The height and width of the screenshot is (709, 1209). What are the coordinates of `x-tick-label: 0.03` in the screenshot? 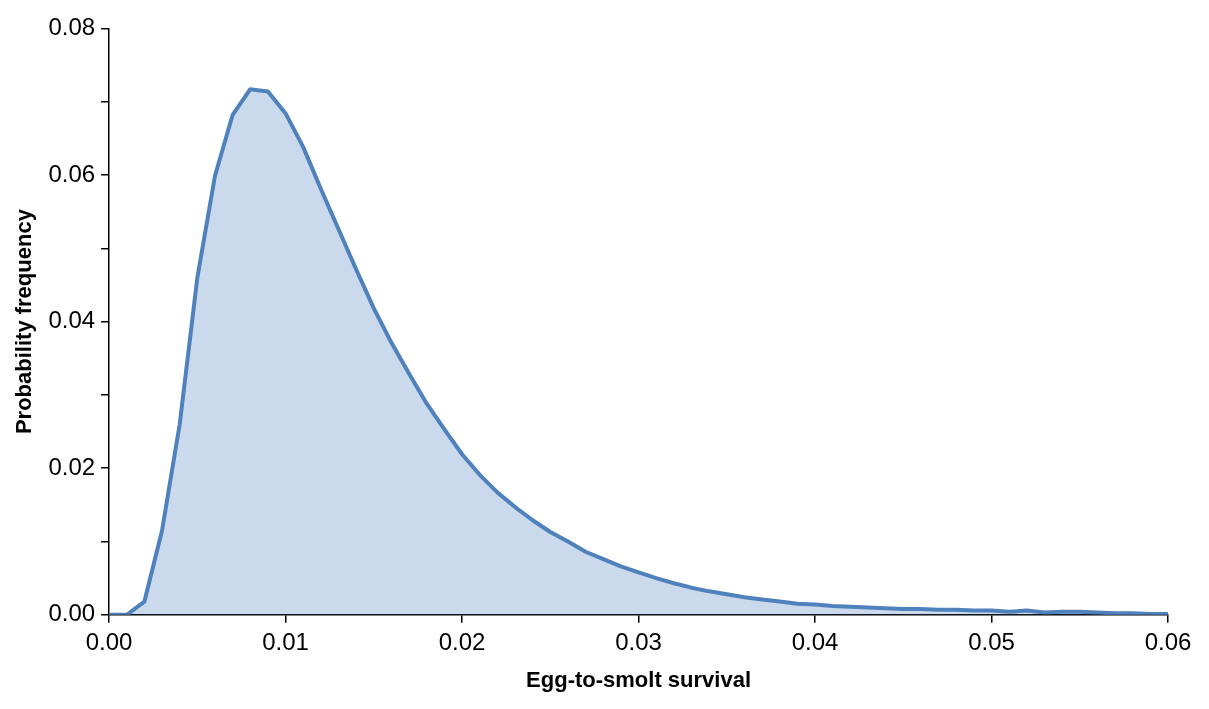 It's located at (638, 641).